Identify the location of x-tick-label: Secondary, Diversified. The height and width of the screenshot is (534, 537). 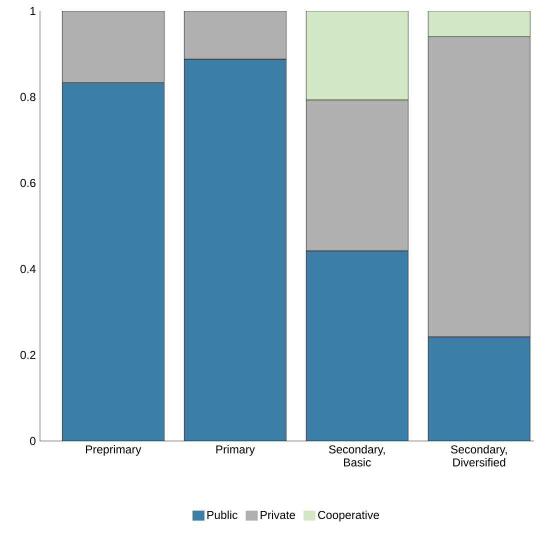
(478, 455).